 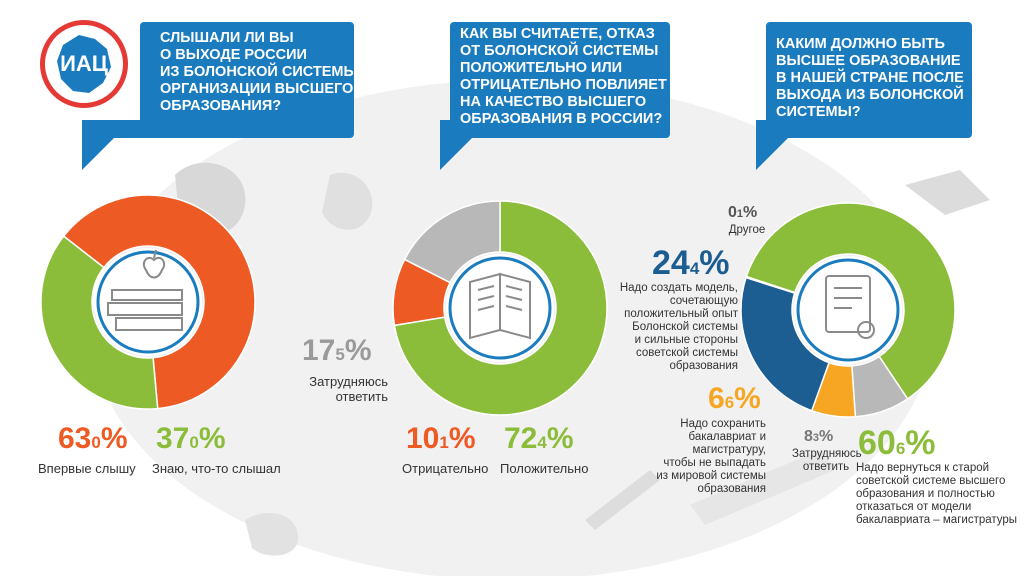 What do you see at coordinates (687, 353) in the screenshot?
I see `label-line: советской системы` at bounding box center [687, 353].